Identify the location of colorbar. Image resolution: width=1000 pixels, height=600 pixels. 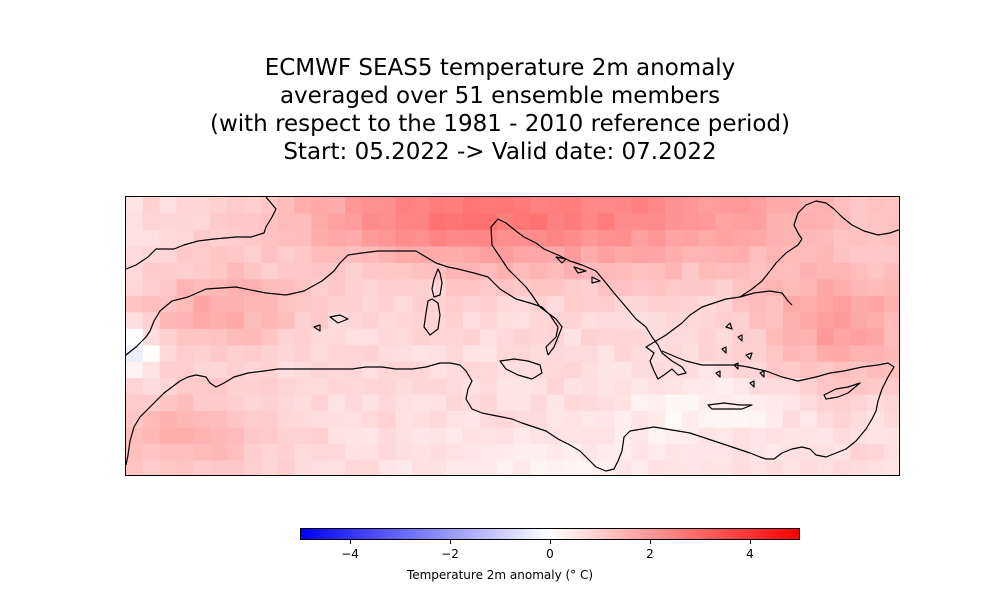
(550, 534).